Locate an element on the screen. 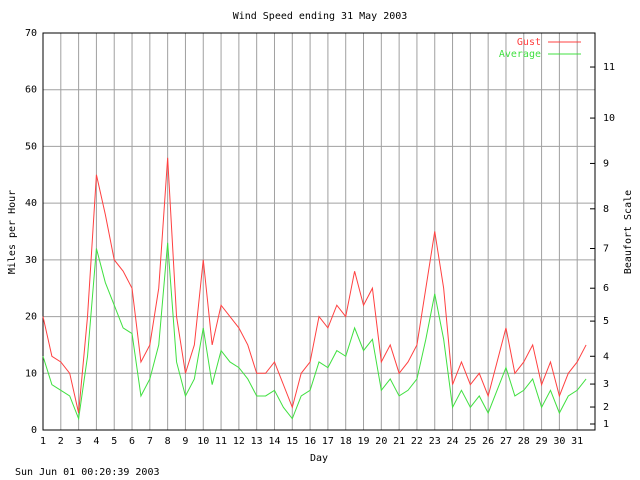 The width and height of the screenshot is (640, 480). y-tick-label: 40 is located at coordinates (31, 203).